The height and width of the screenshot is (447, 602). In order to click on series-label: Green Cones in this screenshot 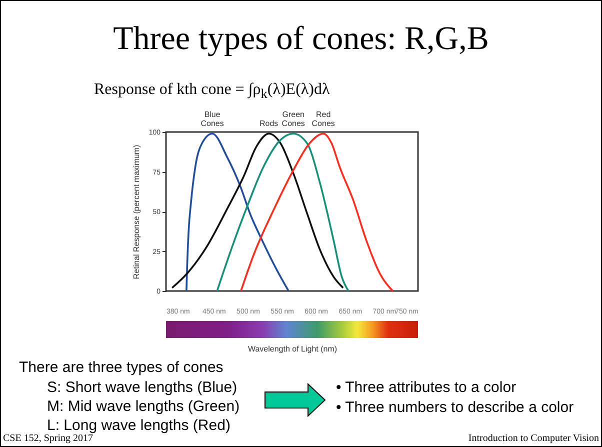, I will do `click(293, 119)`.